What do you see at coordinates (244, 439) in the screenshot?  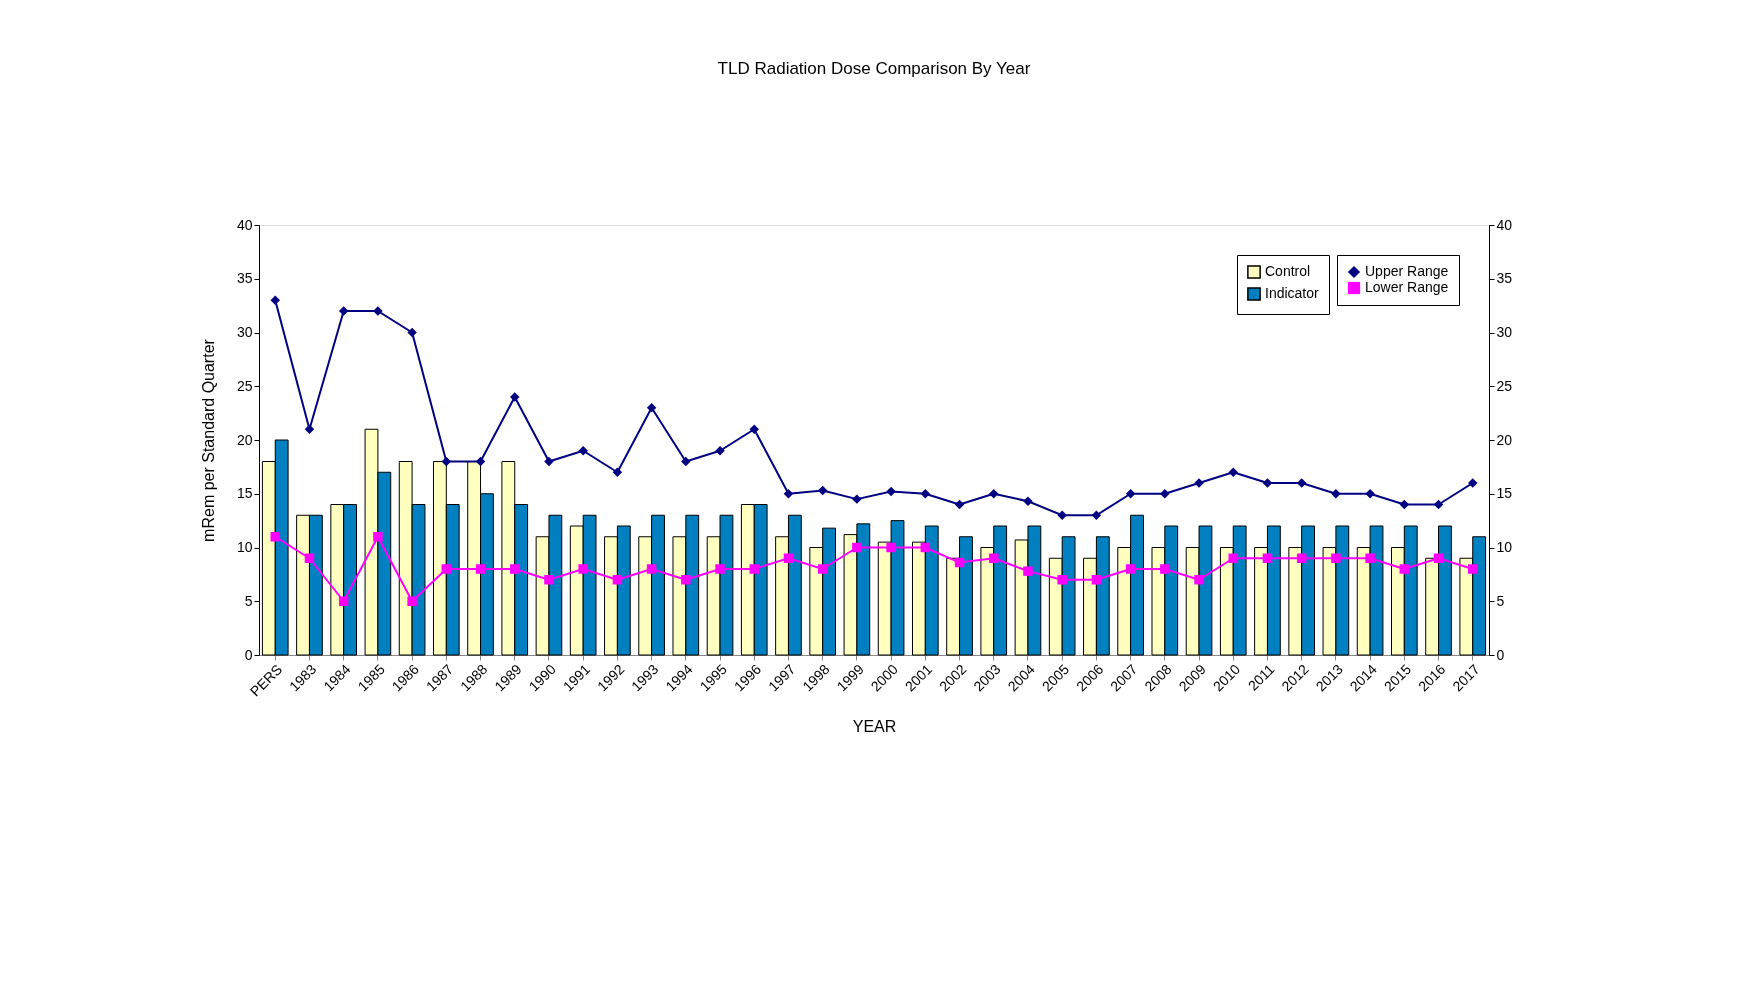 I see `y-tick-label: 20` at bounding box center [244, 439].